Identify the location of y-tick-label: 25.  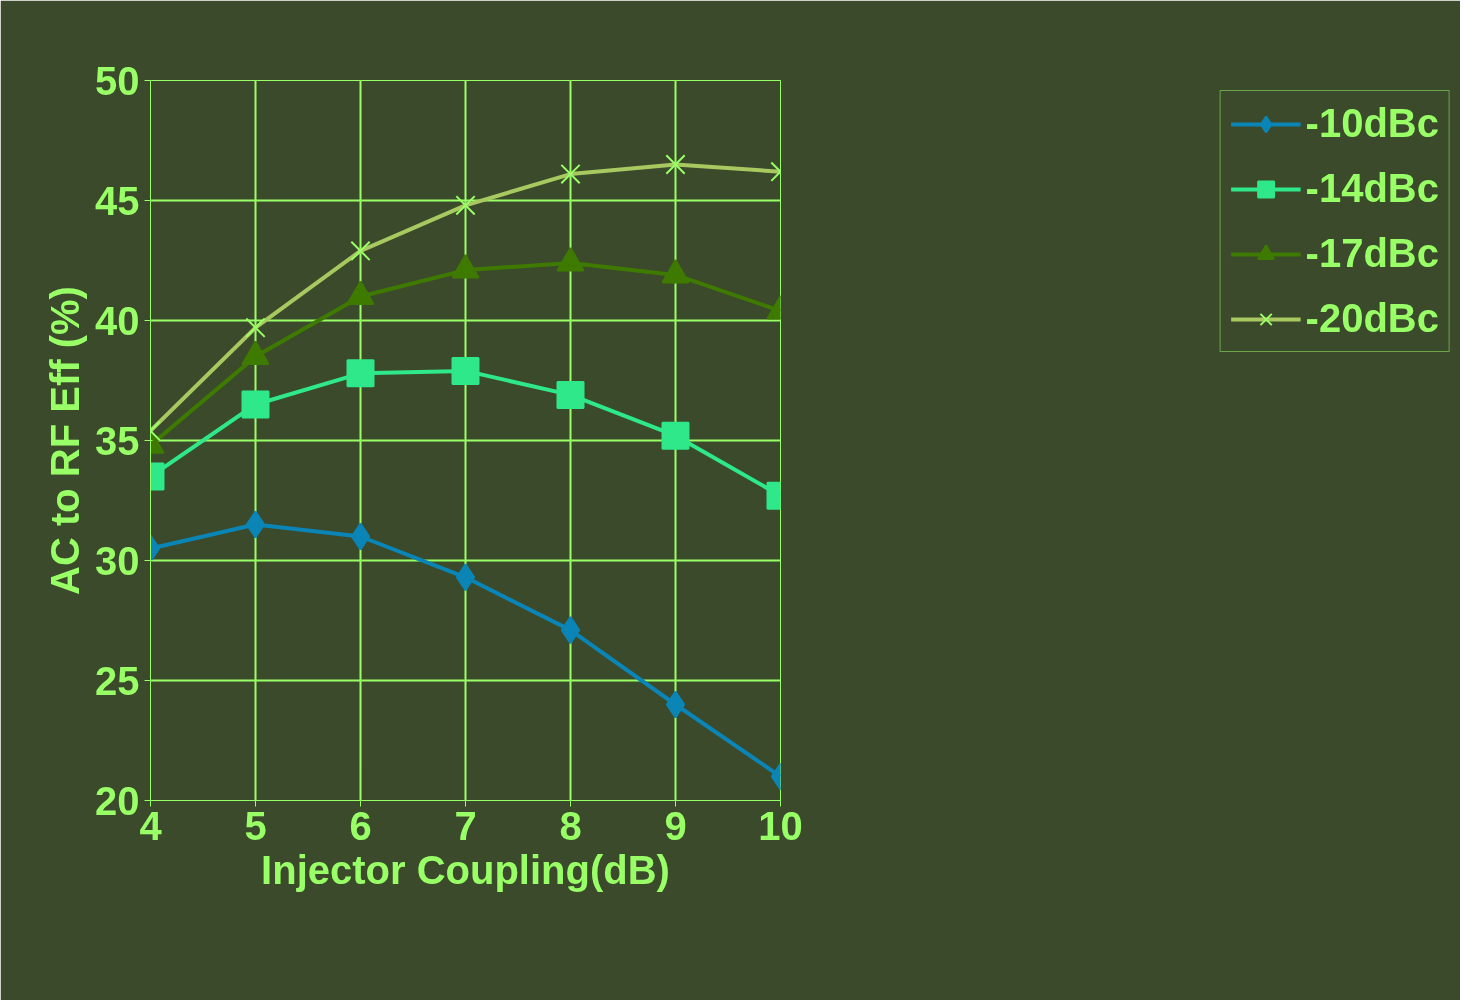
(117, 680).